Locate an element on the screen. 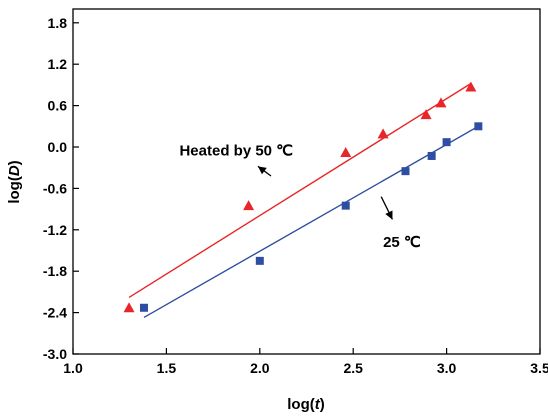 Image resolution: width=548 pixels, height=420 pixels. y-tick-label: 0.6 is located at coordinates (58, 106).